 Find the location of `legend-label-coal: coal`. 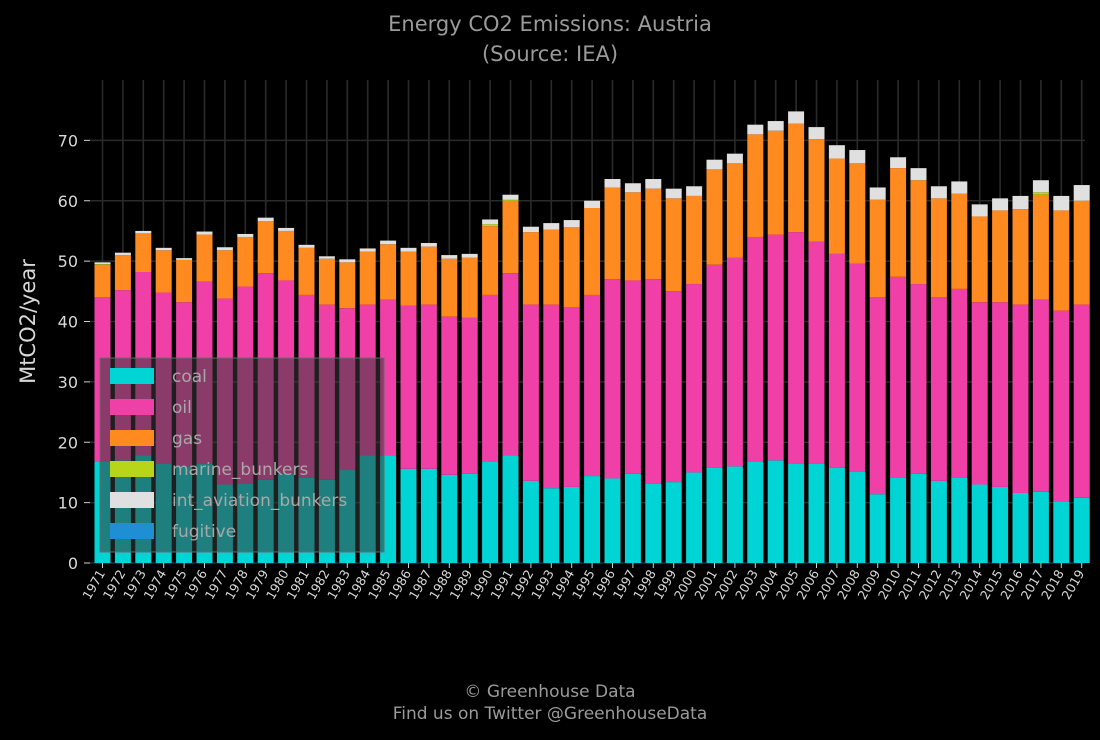

legend-label-coal: coal is located at coordinates (189, 377).